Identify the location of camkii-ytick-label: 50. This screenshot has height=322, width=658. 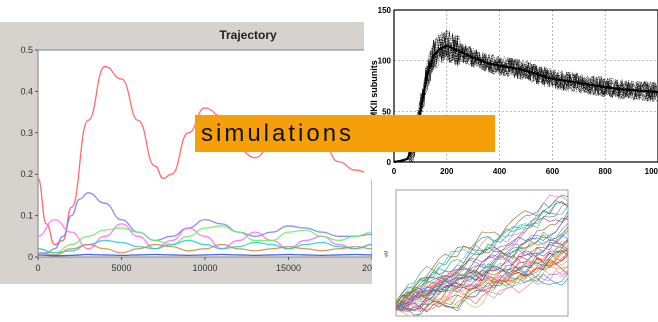
(386, 111).